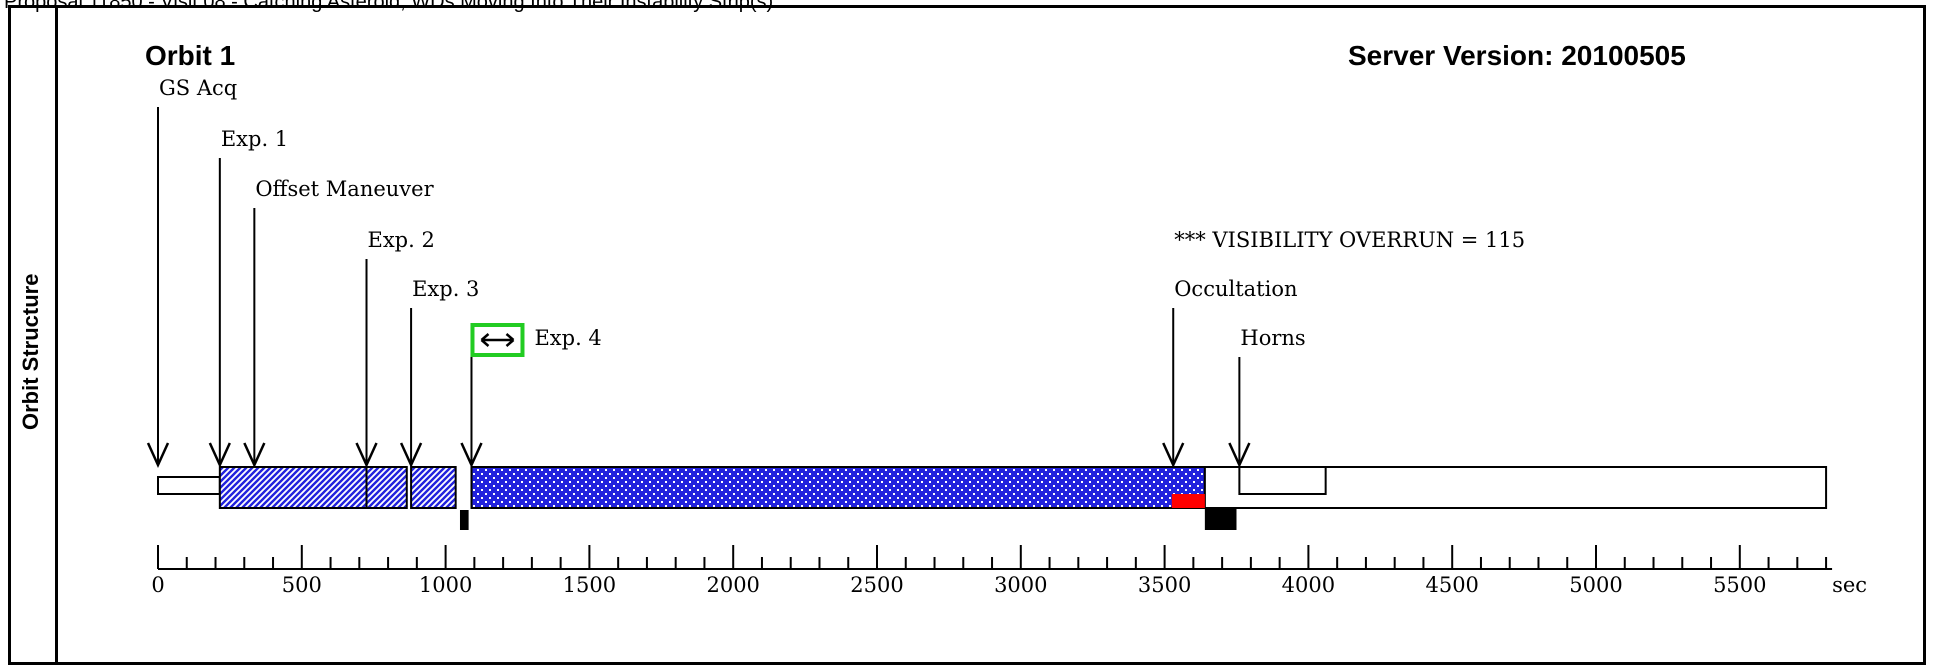 The height and width of the screenshot is (667, 1939). Describe the element at coordinates (876, 585) in the screenshot. I see `tick-label: 2500` at that location.